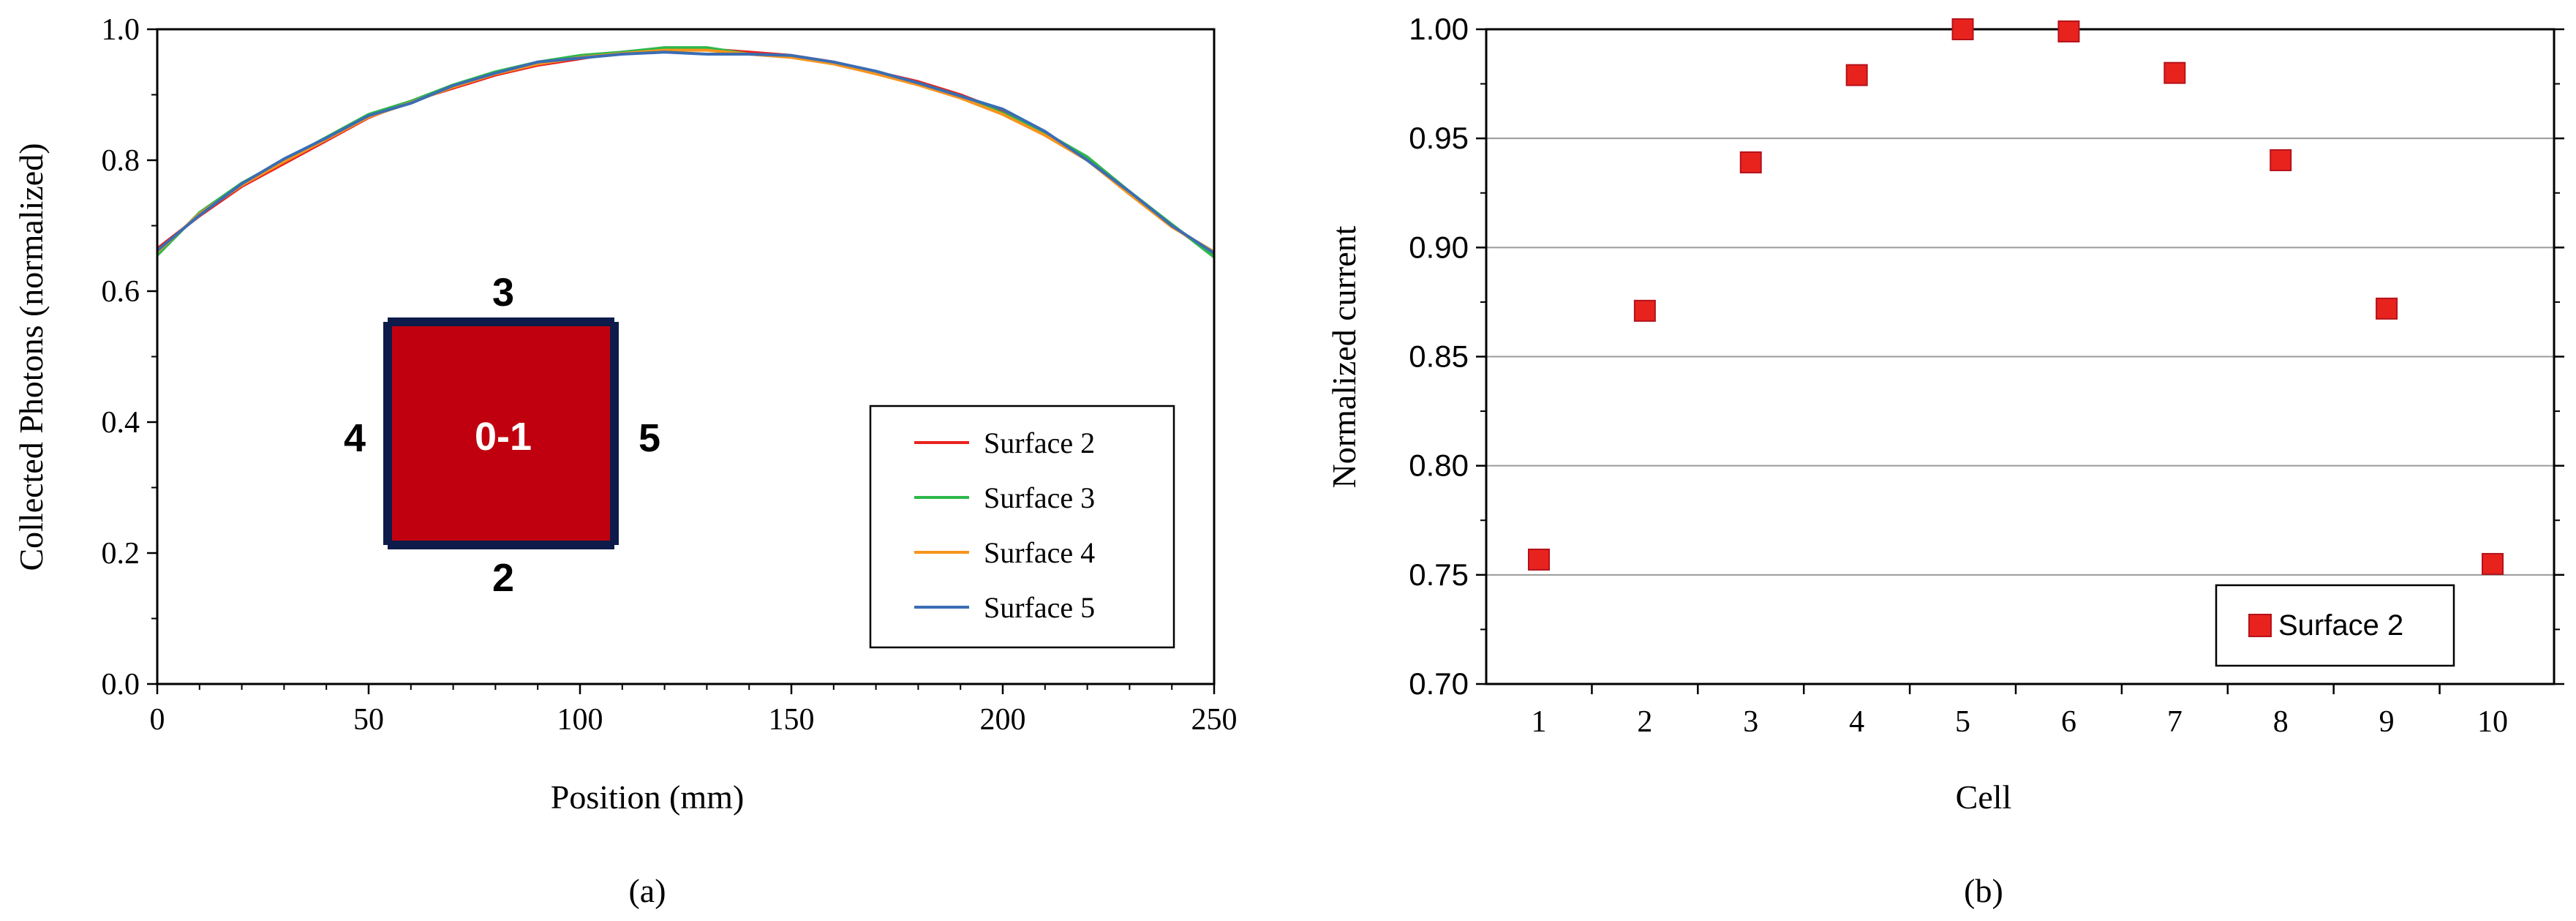  What do you see at coordinates (1344, 356) in the screenshot?
I see `panel-b-y-axis-label: Normalized current` at bounding box center [1344, 356].